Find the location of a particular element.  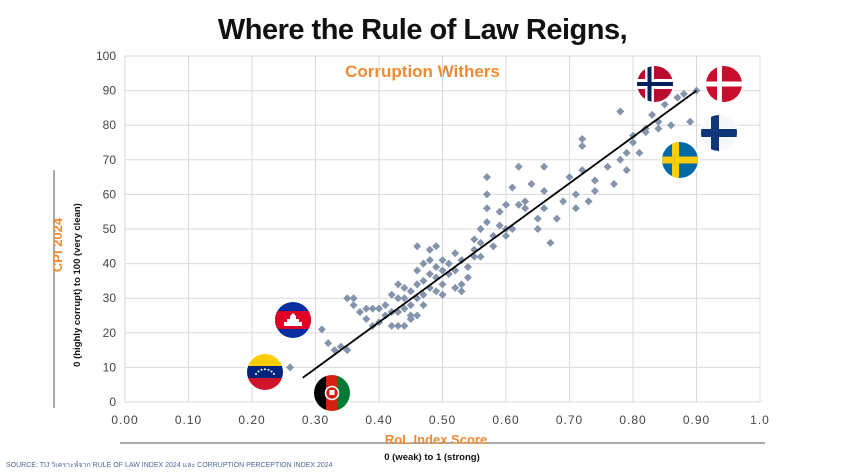

x-tick-label: 0.80 is located at coordinates (632, 420).